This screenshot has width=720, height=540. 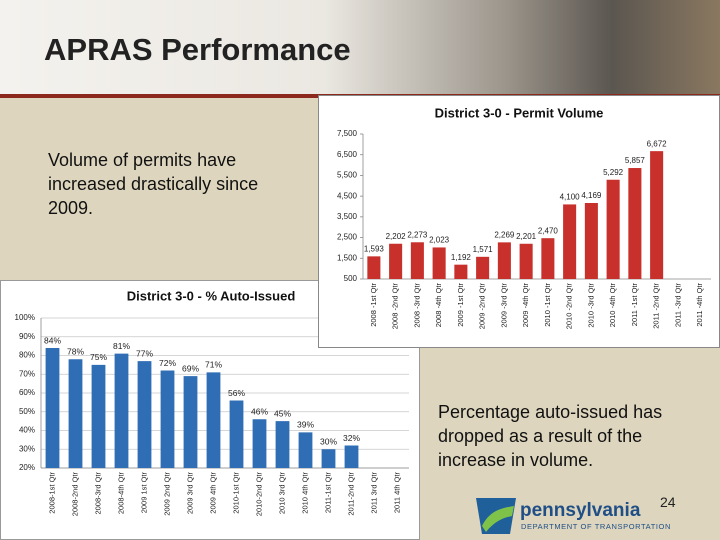 I want to click on value-label: 72%, so click(x=167, y=363).